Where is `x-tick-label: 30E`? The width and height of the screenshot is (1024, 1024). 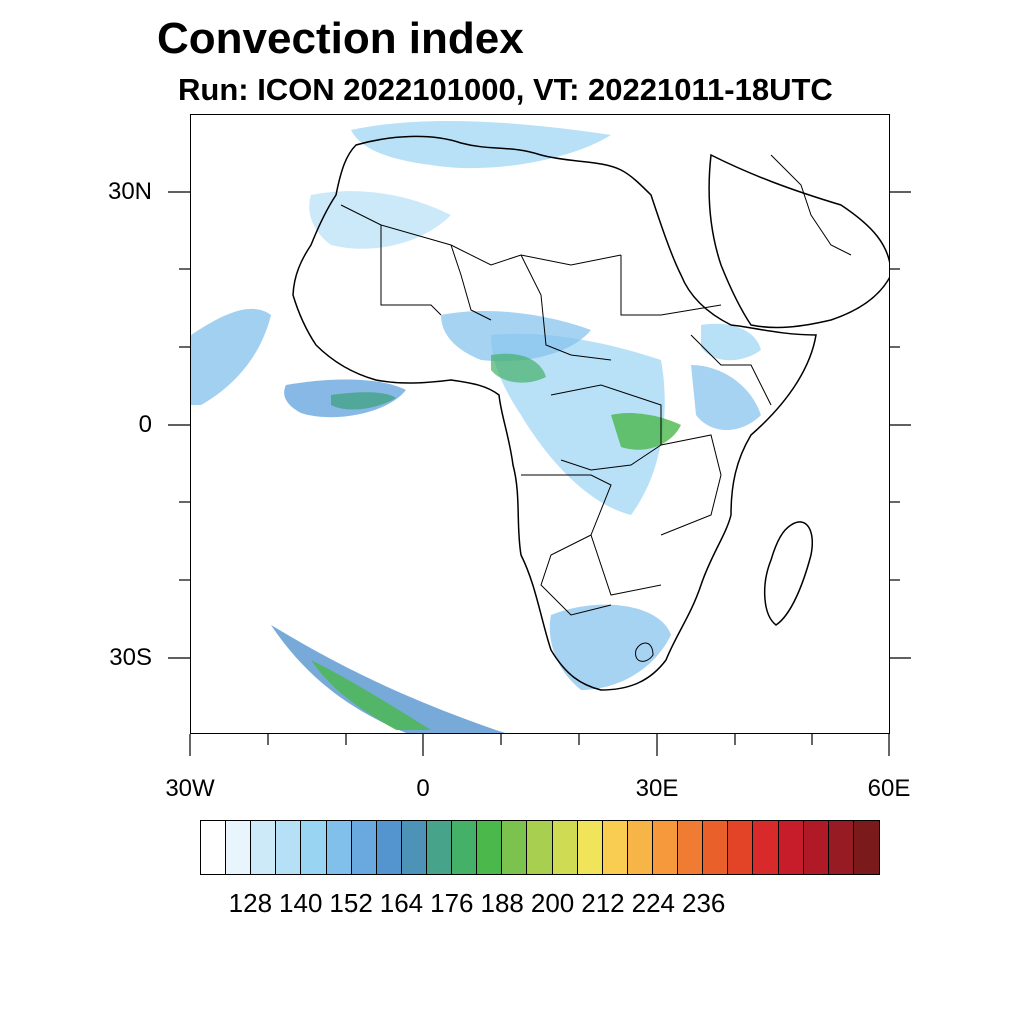 x-tick-label: 30E is located at coordinates (657, 788).